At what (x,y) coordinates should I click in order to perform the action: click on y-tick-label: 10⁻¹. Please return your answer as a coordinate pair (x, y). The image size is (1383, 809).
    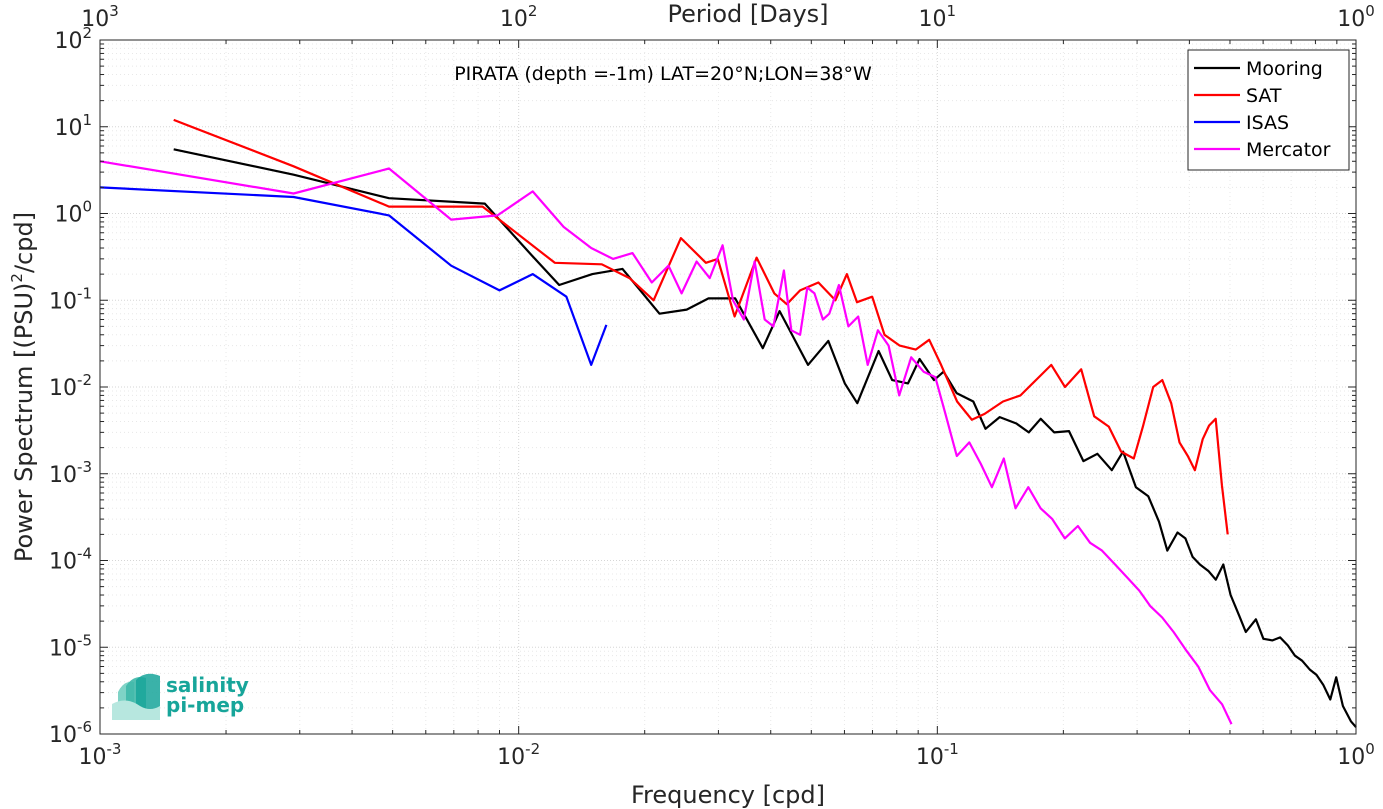
    Looking at the image, I should click on (70, 299).